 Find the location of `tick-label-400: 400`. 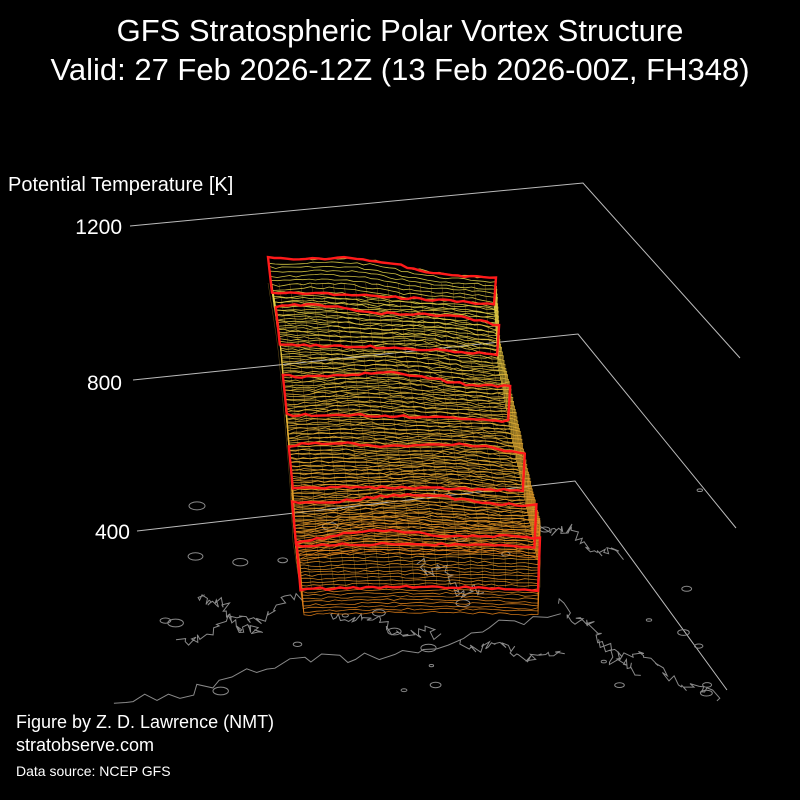

tick-label-400: 400 is located at coordinates (112, 532).